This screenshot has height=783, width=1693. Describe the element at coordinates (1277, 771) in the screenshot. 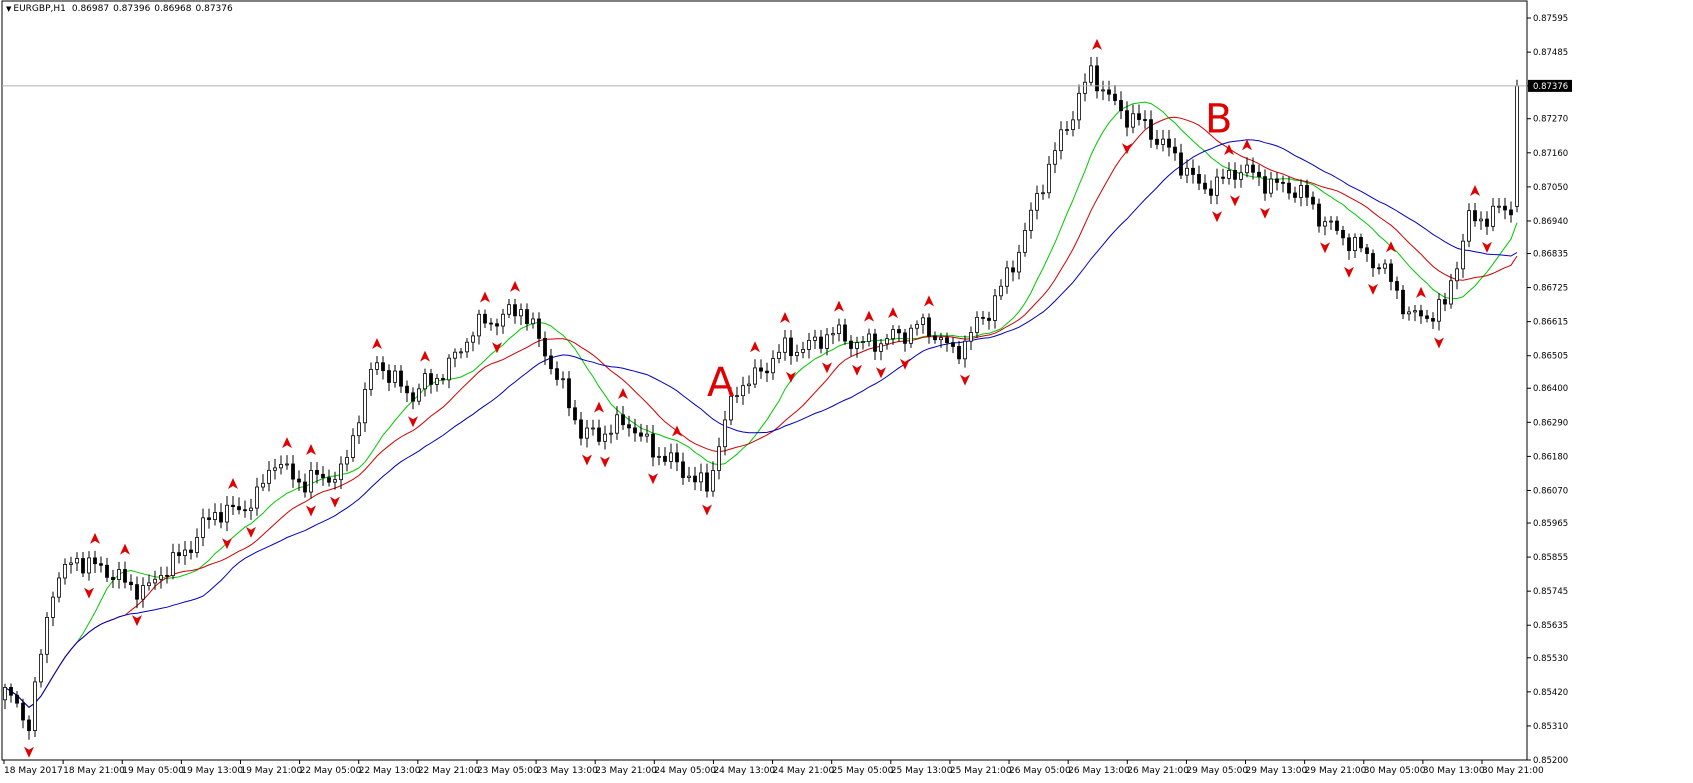

I see `x-tick-label: 29 May 13:00` at that location.